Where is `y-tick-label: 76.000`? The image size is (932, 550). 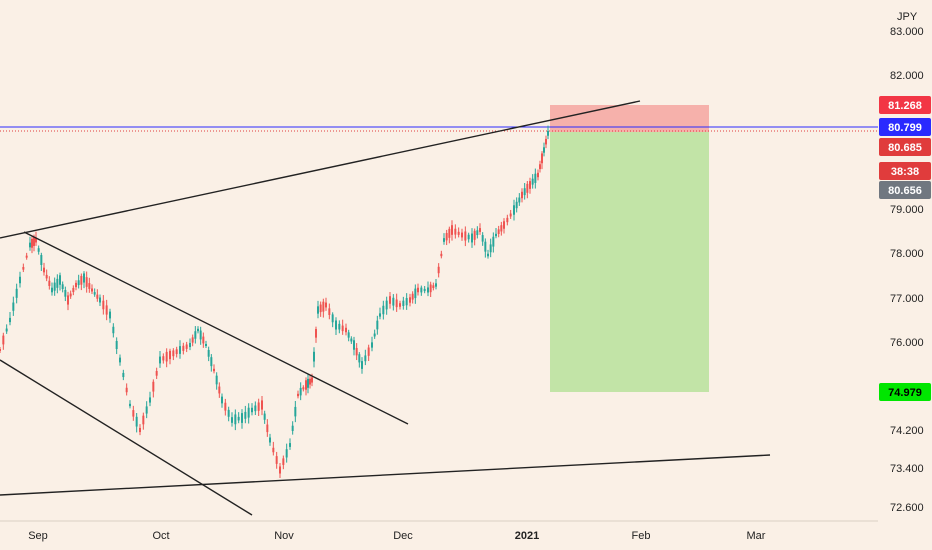 y-tick-label: 76.000 is located at coordinates (907, 343).